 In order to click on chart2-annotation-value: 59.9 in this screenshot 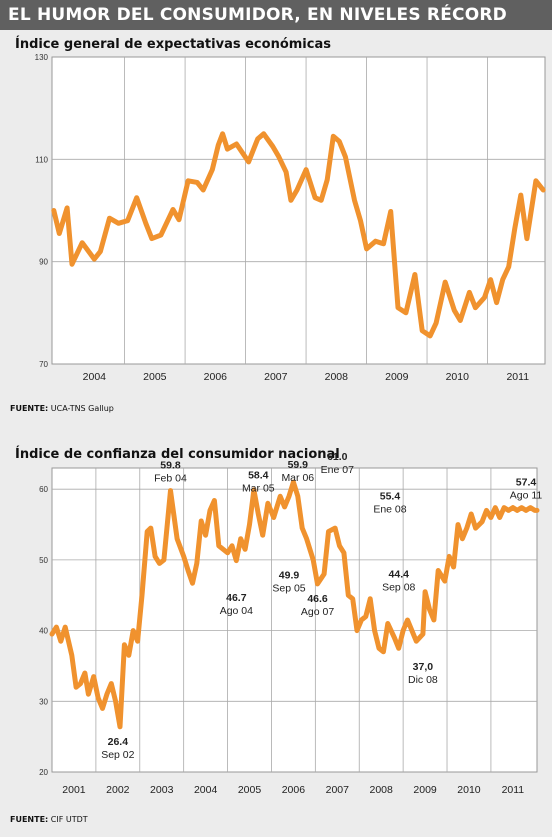, I will do `click(298, 465)`.